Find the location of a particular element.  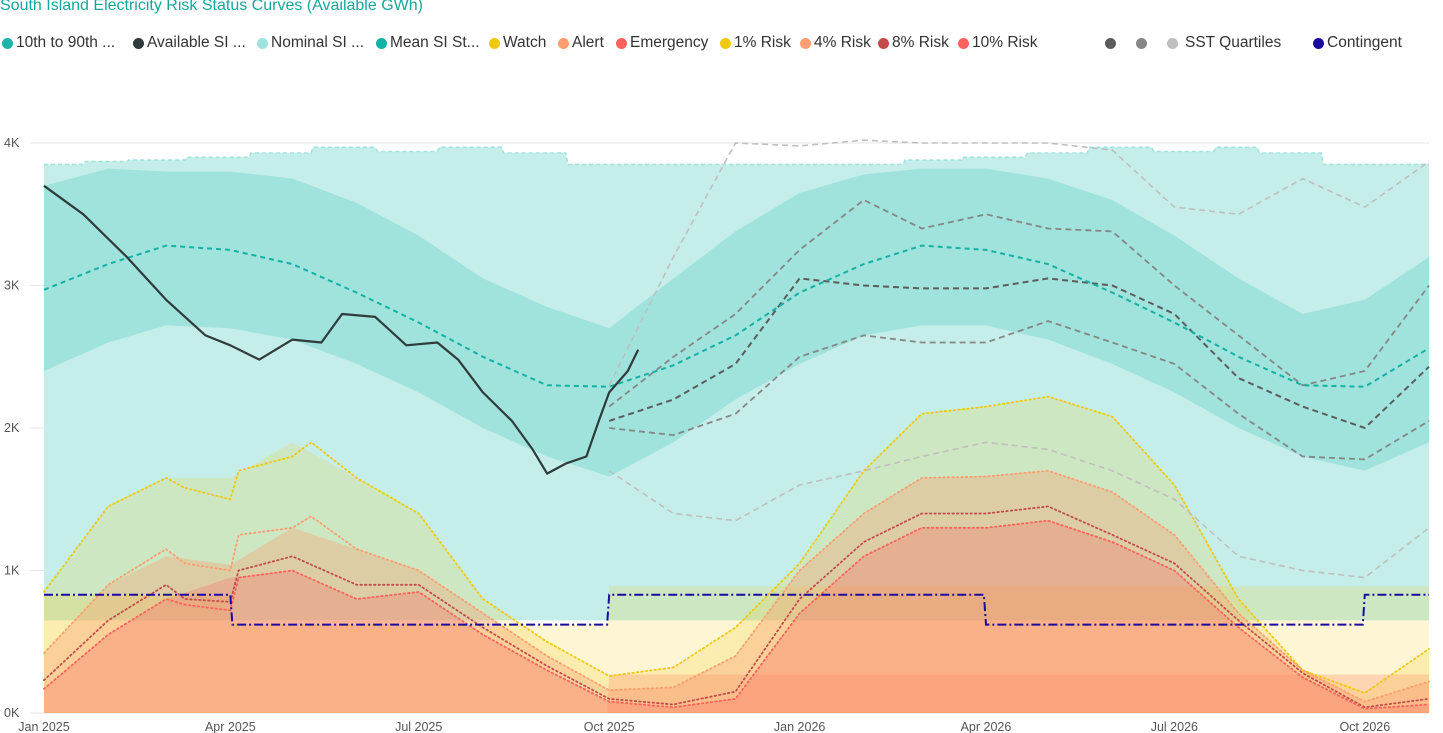

x-tick-label: Oct 2025 is located at coordinates (609, 726).